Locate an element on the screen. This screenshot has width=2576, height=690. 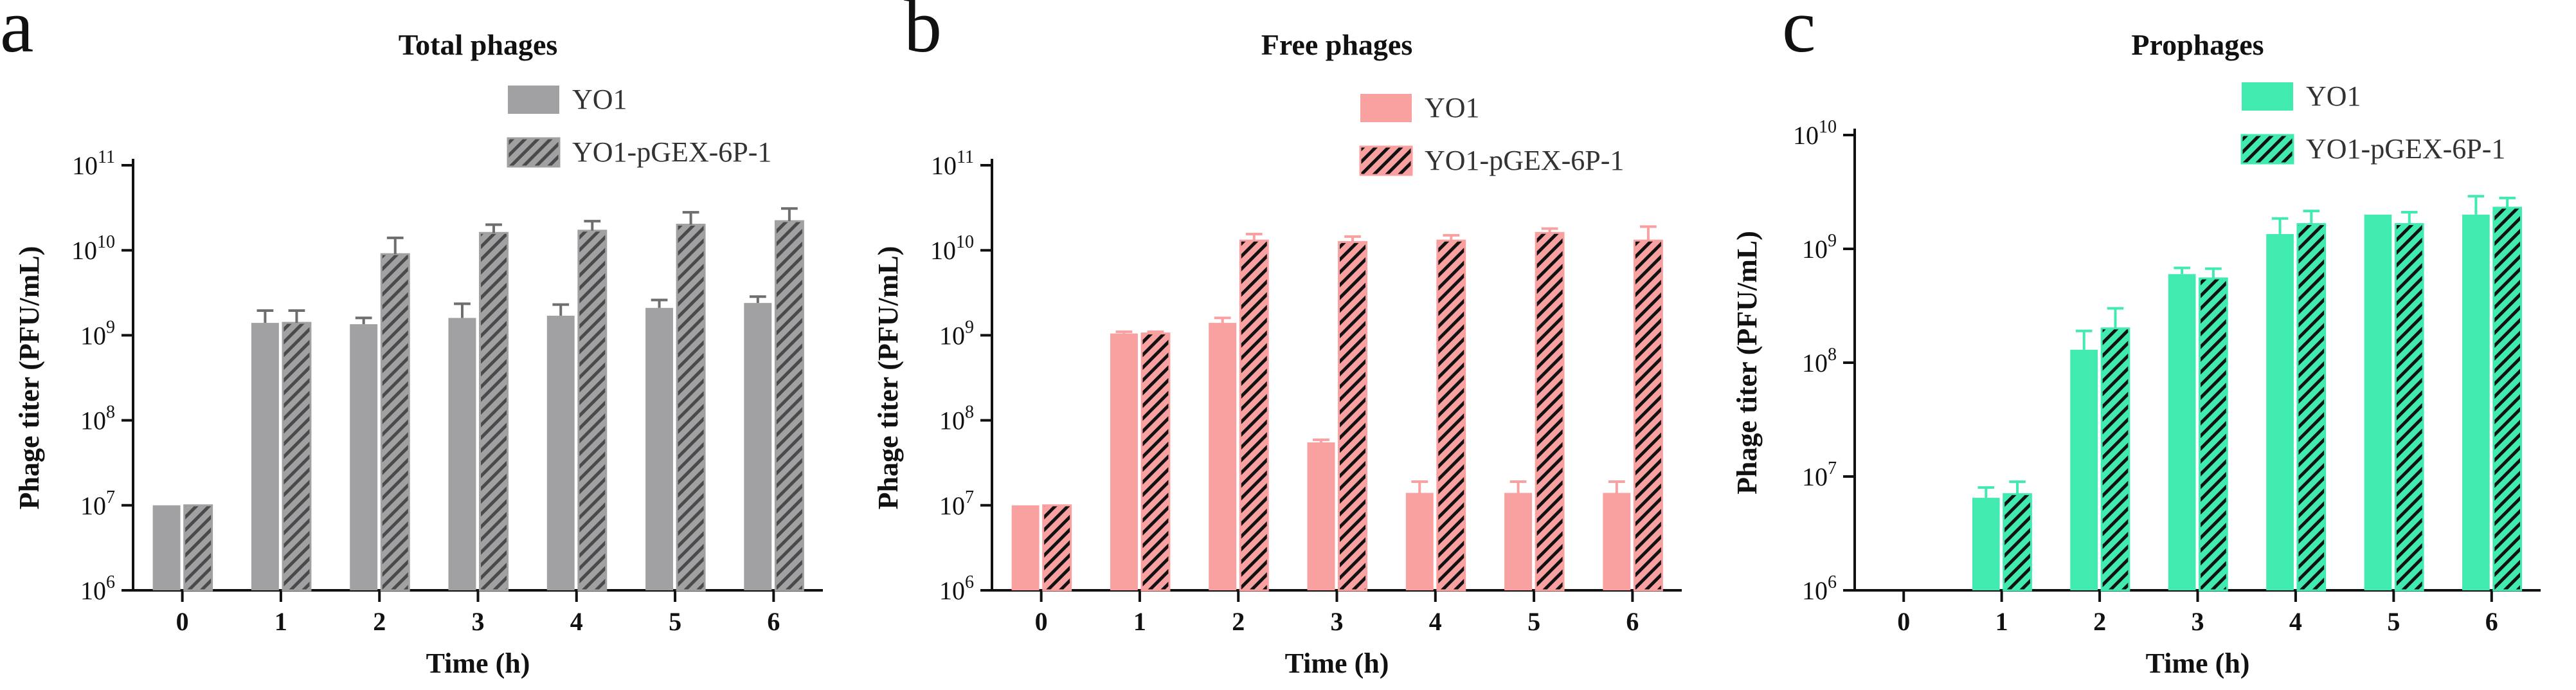
x-tick-label: 2 is located at coordinates (2099, 622).